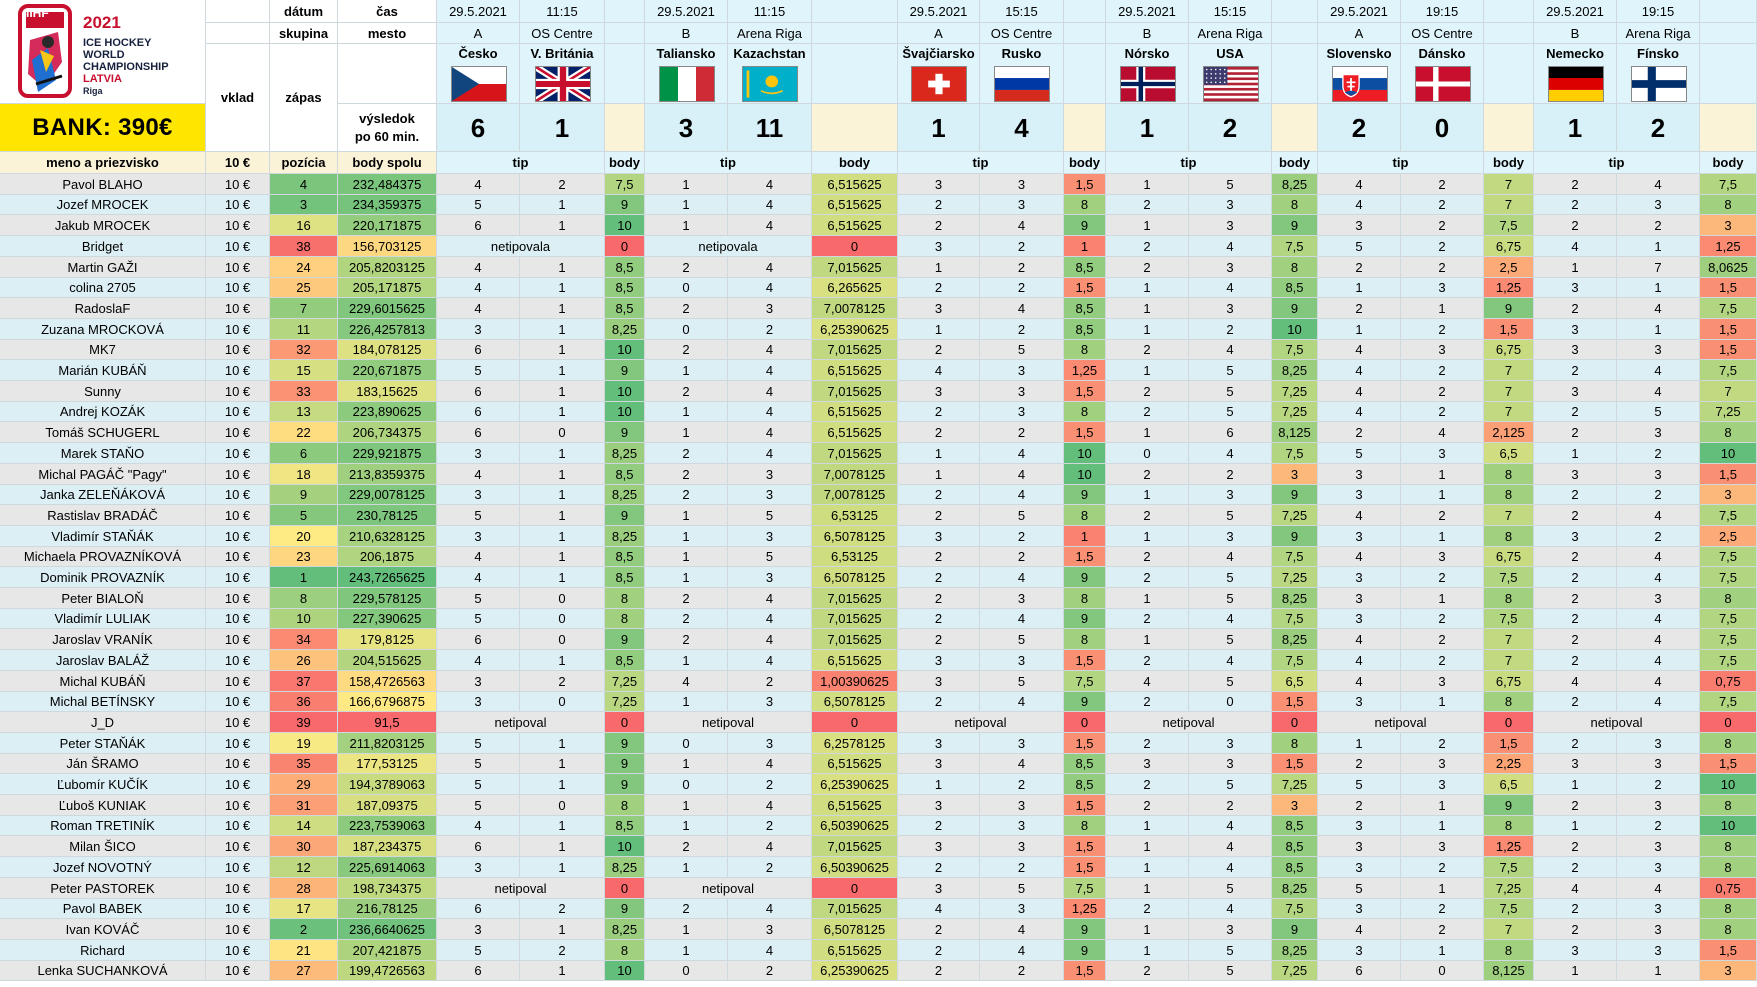  What do you see at coordinates (103, 246) in the screenshot?
I see `player-name: Bridget` at bounding box center [103, 246].